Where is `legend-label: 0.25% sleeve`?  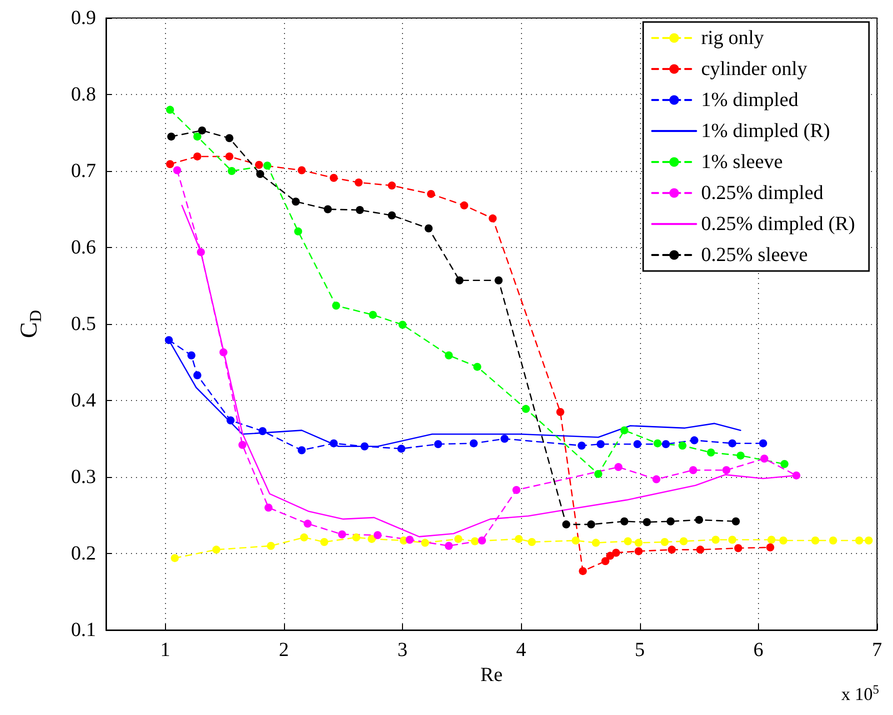
legend-label: 0.25% sleeve is located at coordinates (754, 255).